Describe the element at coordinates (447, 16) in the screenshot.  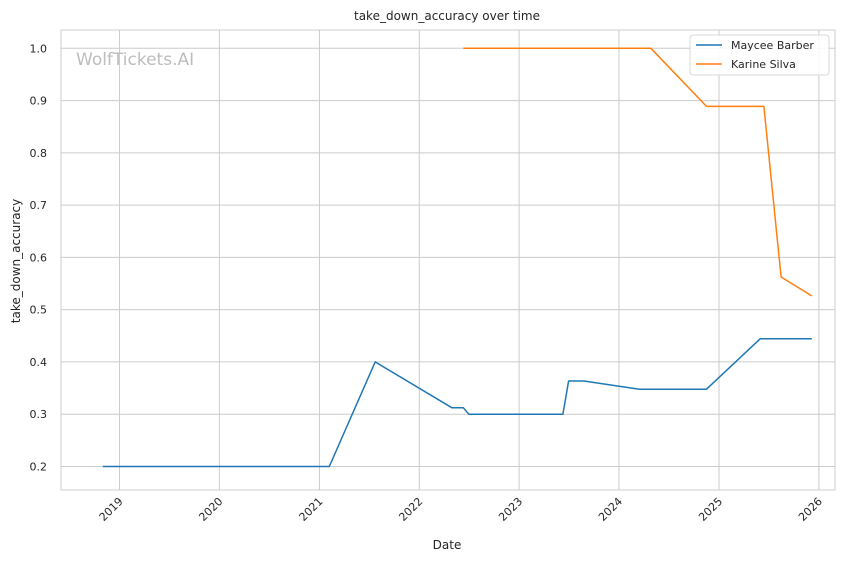
I see `chart-title: take_down_accuracy over time` at that location.